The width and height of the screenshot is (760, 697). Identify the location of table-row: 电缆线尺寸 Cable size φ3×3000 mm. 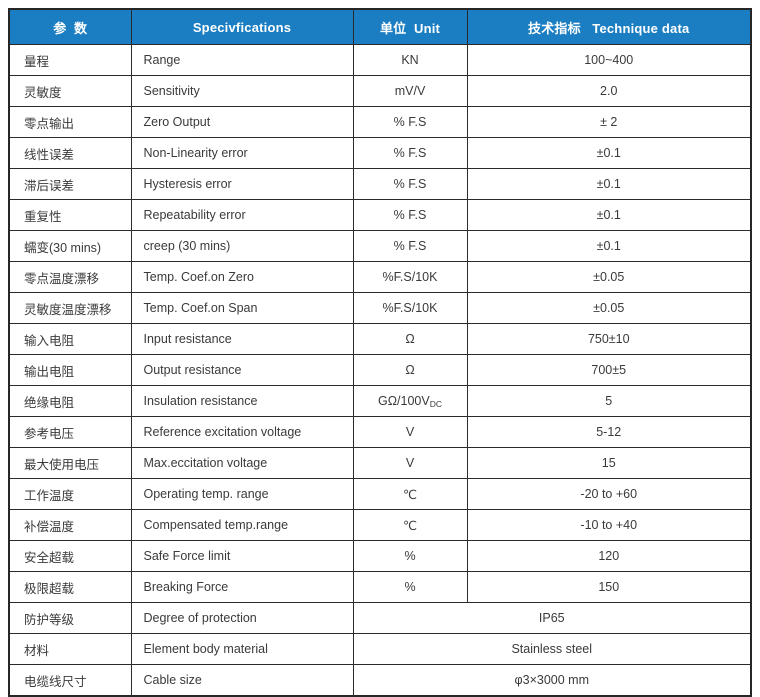
(380, 680).